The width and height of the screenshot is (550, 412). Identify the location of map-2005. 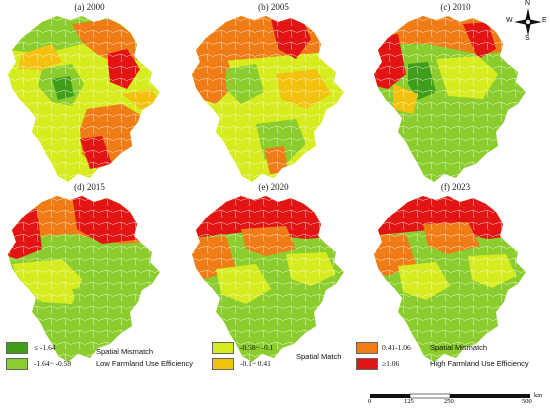
(268, 99).